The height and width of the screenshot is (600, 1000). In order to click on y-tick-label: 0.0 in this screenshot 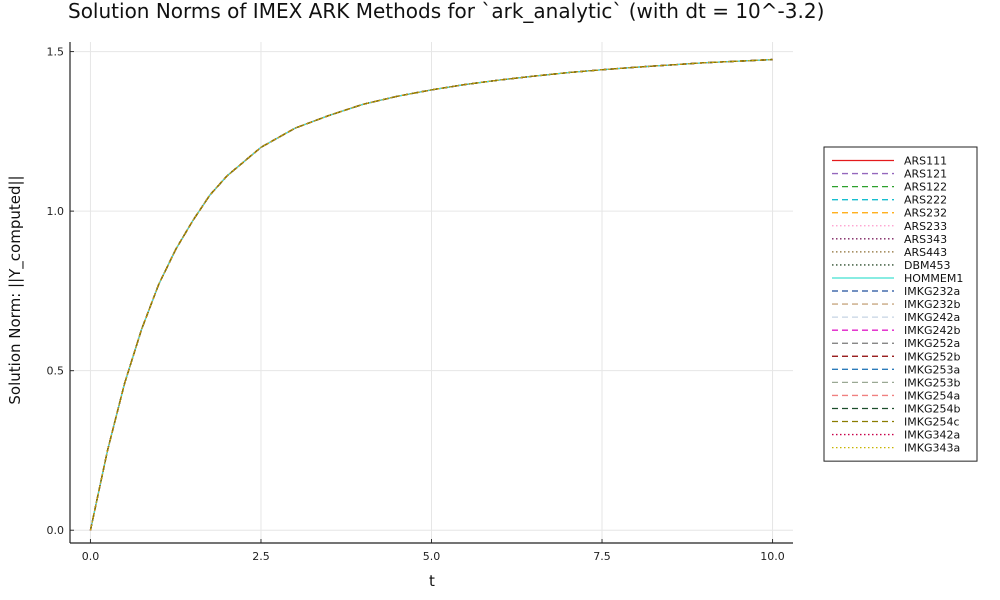, I will do `click(56, 530)`.